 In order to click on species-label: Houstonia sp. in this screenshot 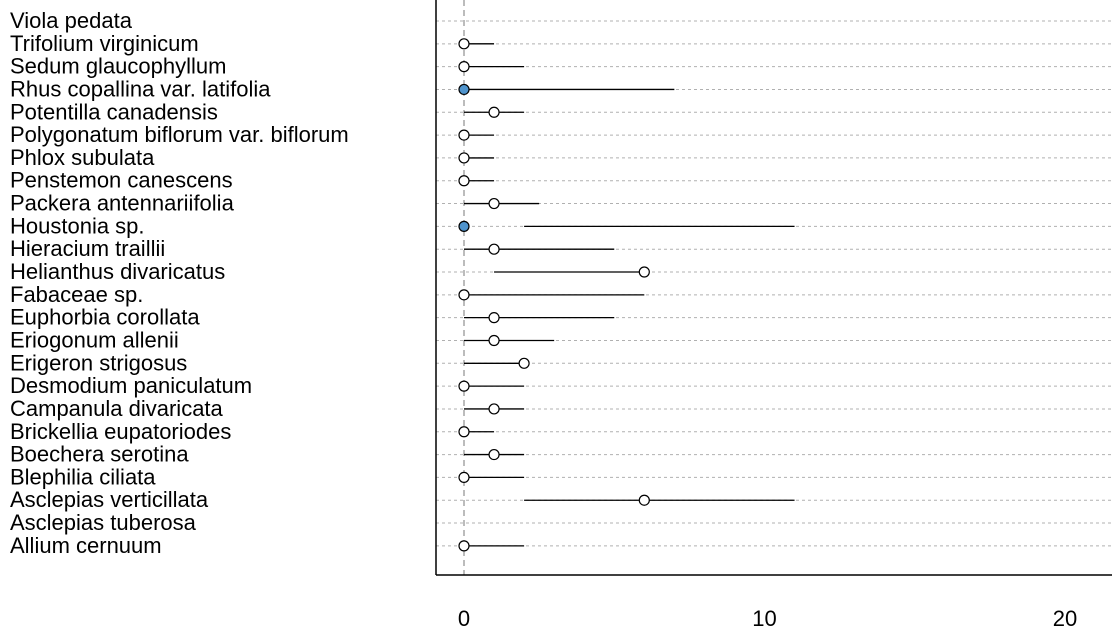, I will do `click(77, 225)`.